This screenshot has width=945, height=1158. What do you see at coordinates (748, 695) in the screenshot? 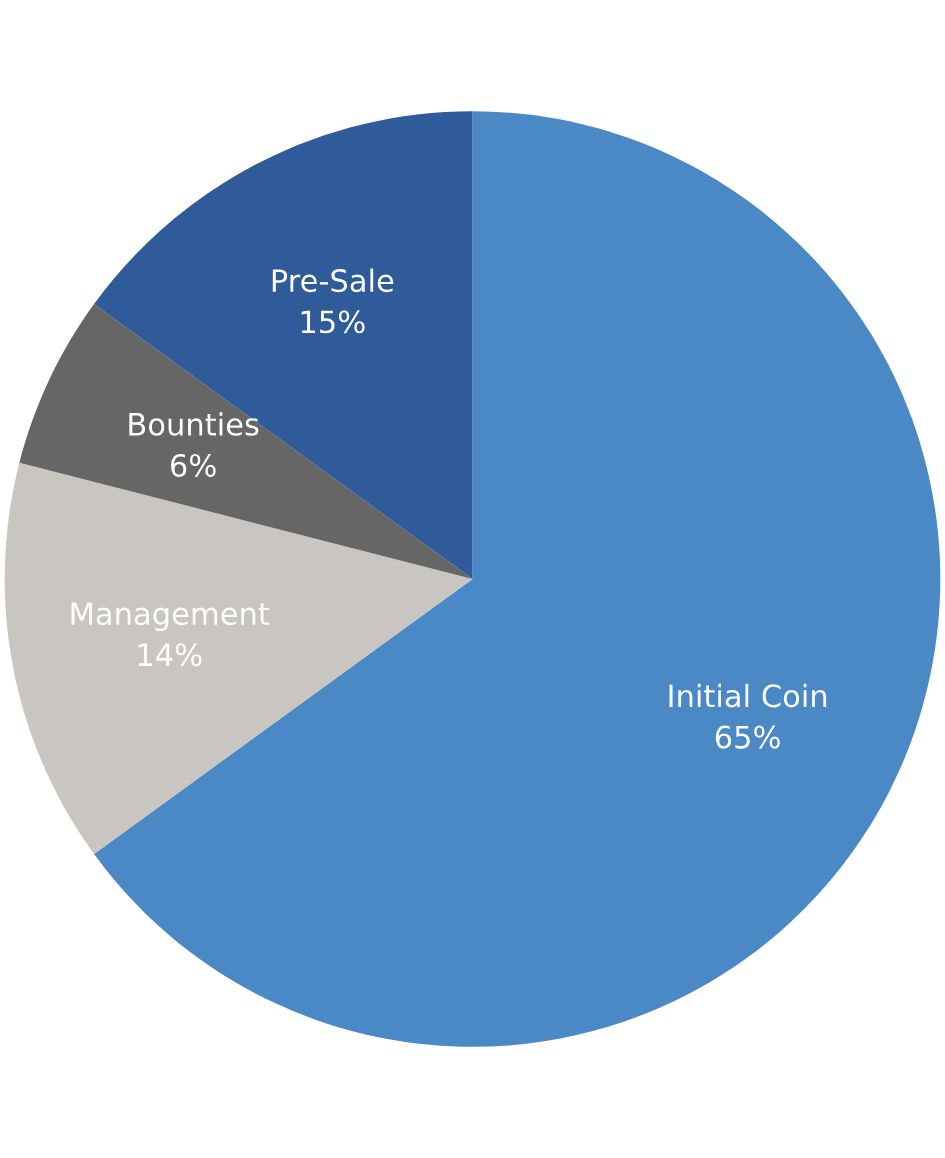
I see `slice-label: Initial Coin` at bounding box center [748, 695].